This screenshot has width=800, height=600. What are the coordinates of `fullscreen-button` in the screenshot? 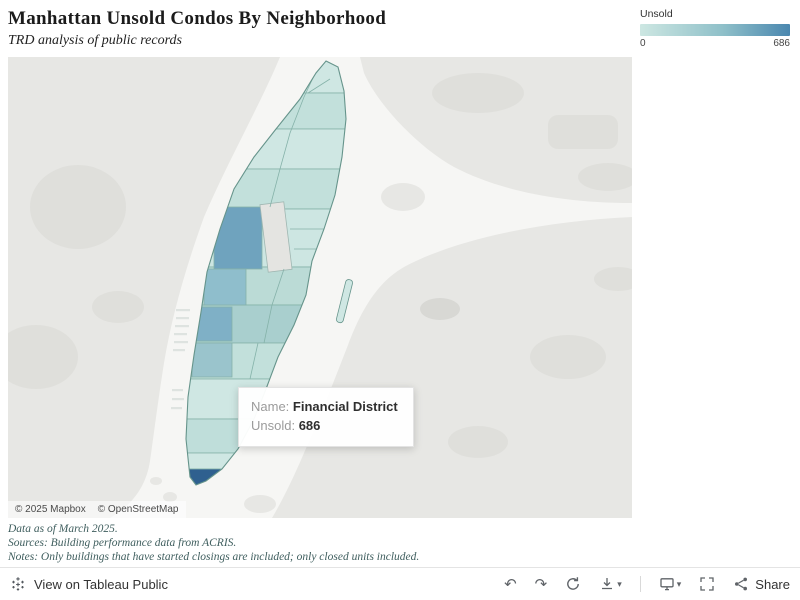 It's located at (707, 584).